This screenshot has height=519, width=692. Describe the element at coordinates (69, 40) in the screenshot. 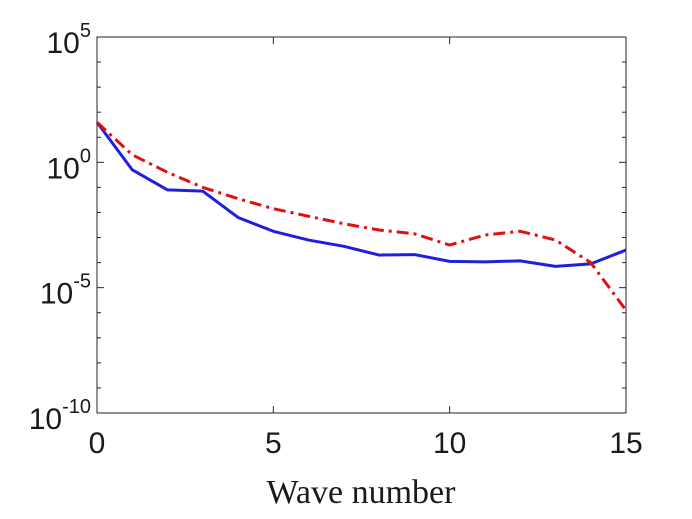

I see `y-tick-label: 10⁵` at that location.